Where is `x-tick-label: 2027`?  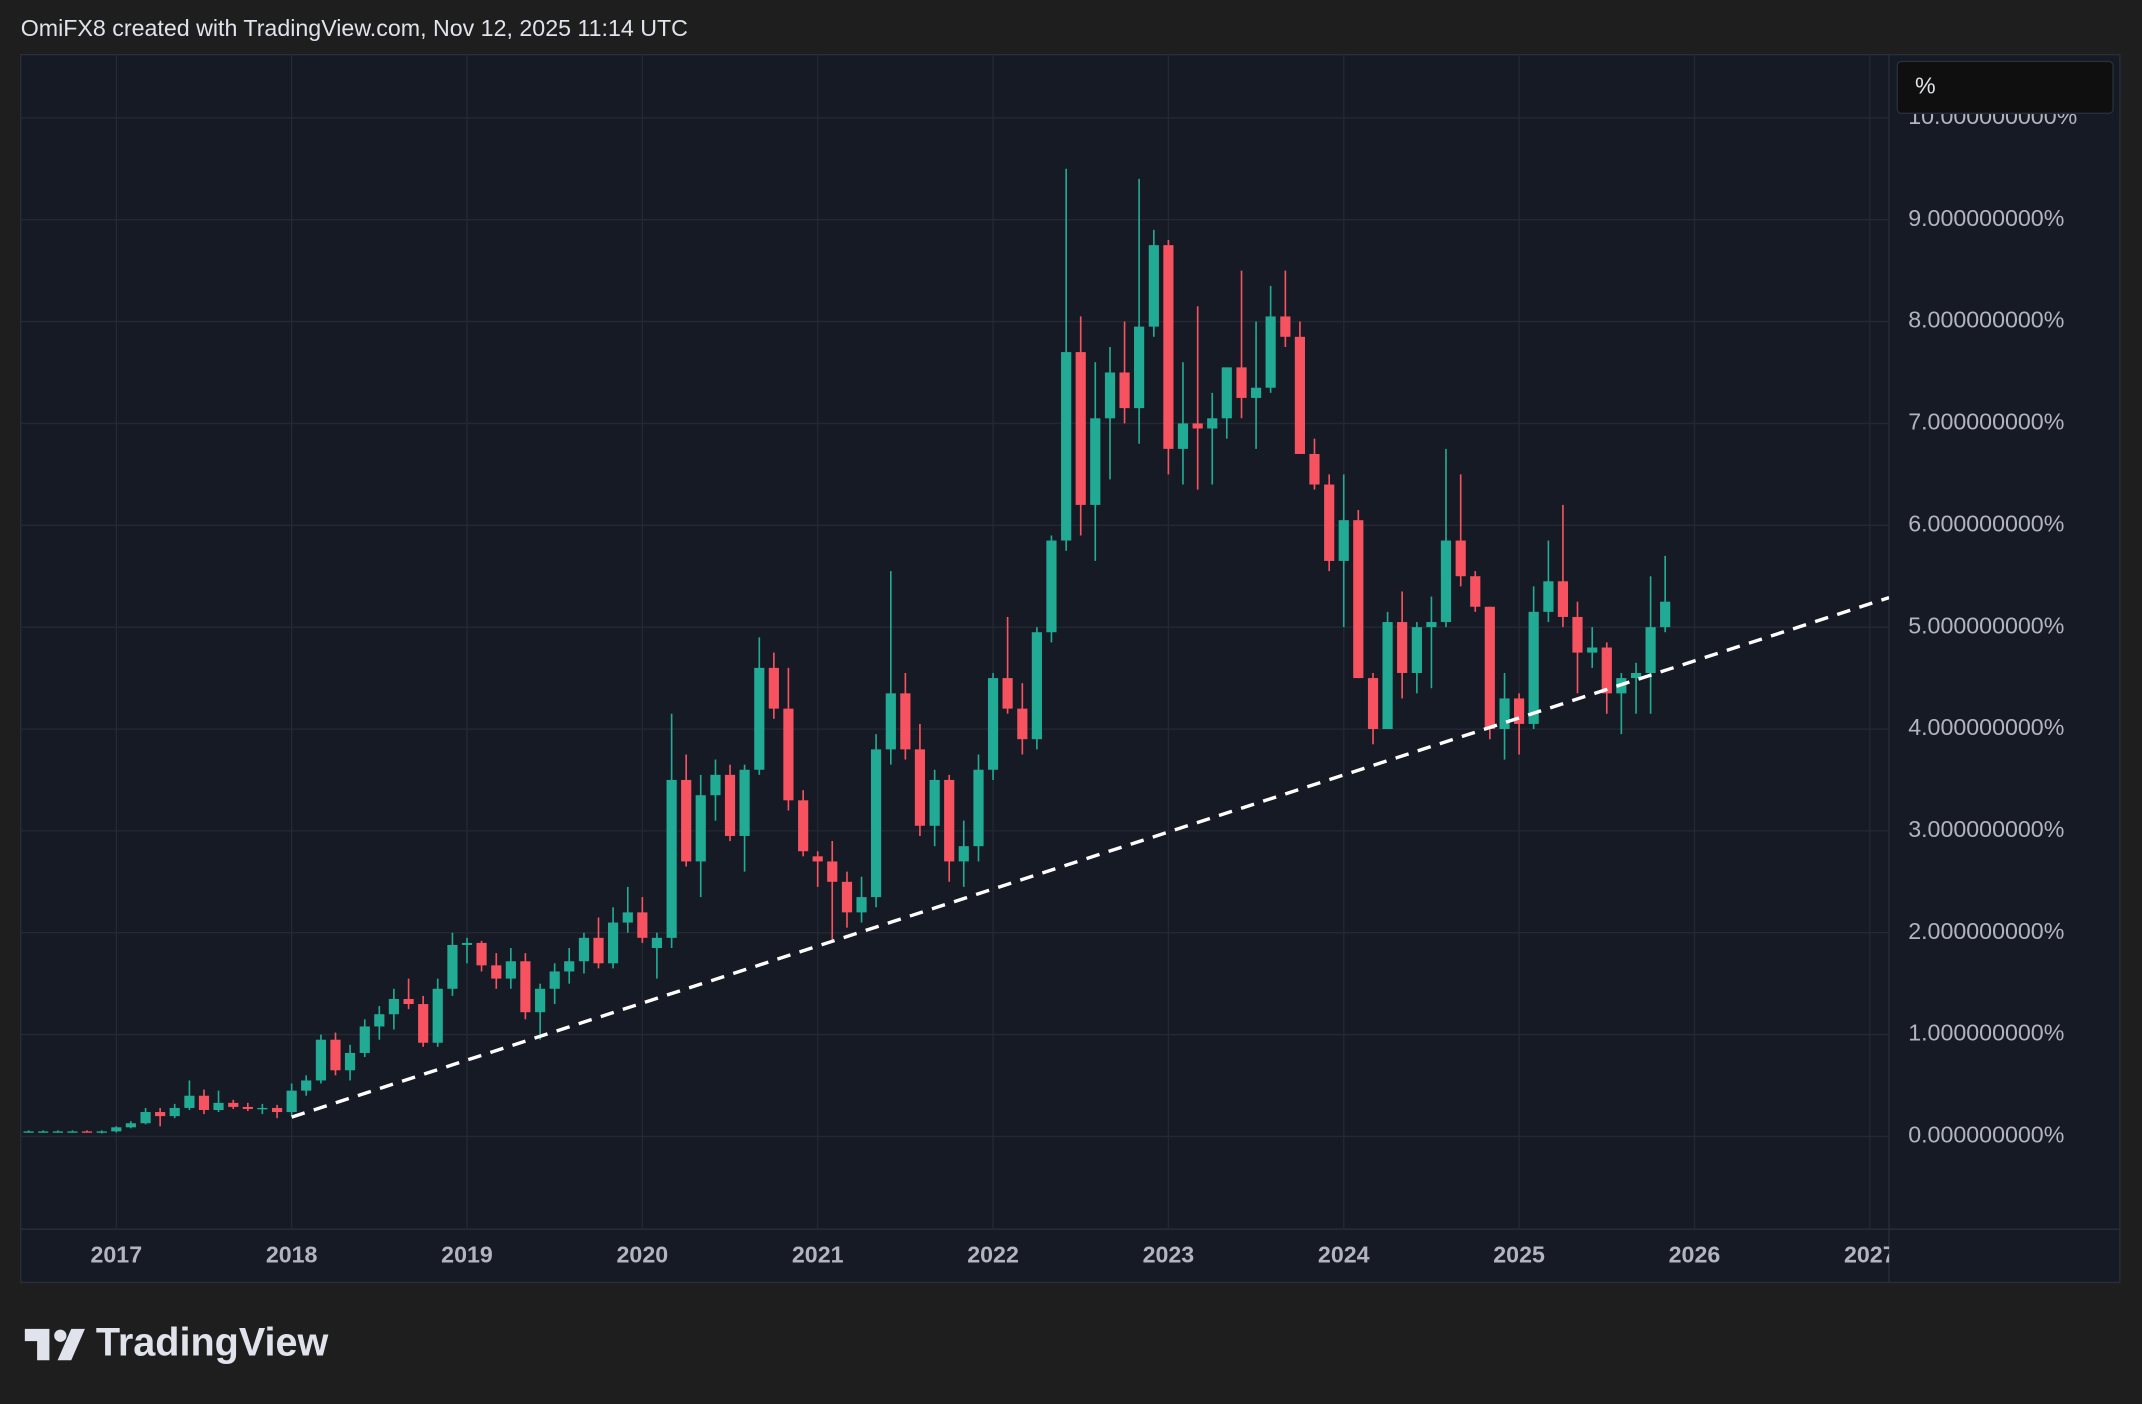 x-tick-label: 2027 is located at coordinates (1870, 1255).